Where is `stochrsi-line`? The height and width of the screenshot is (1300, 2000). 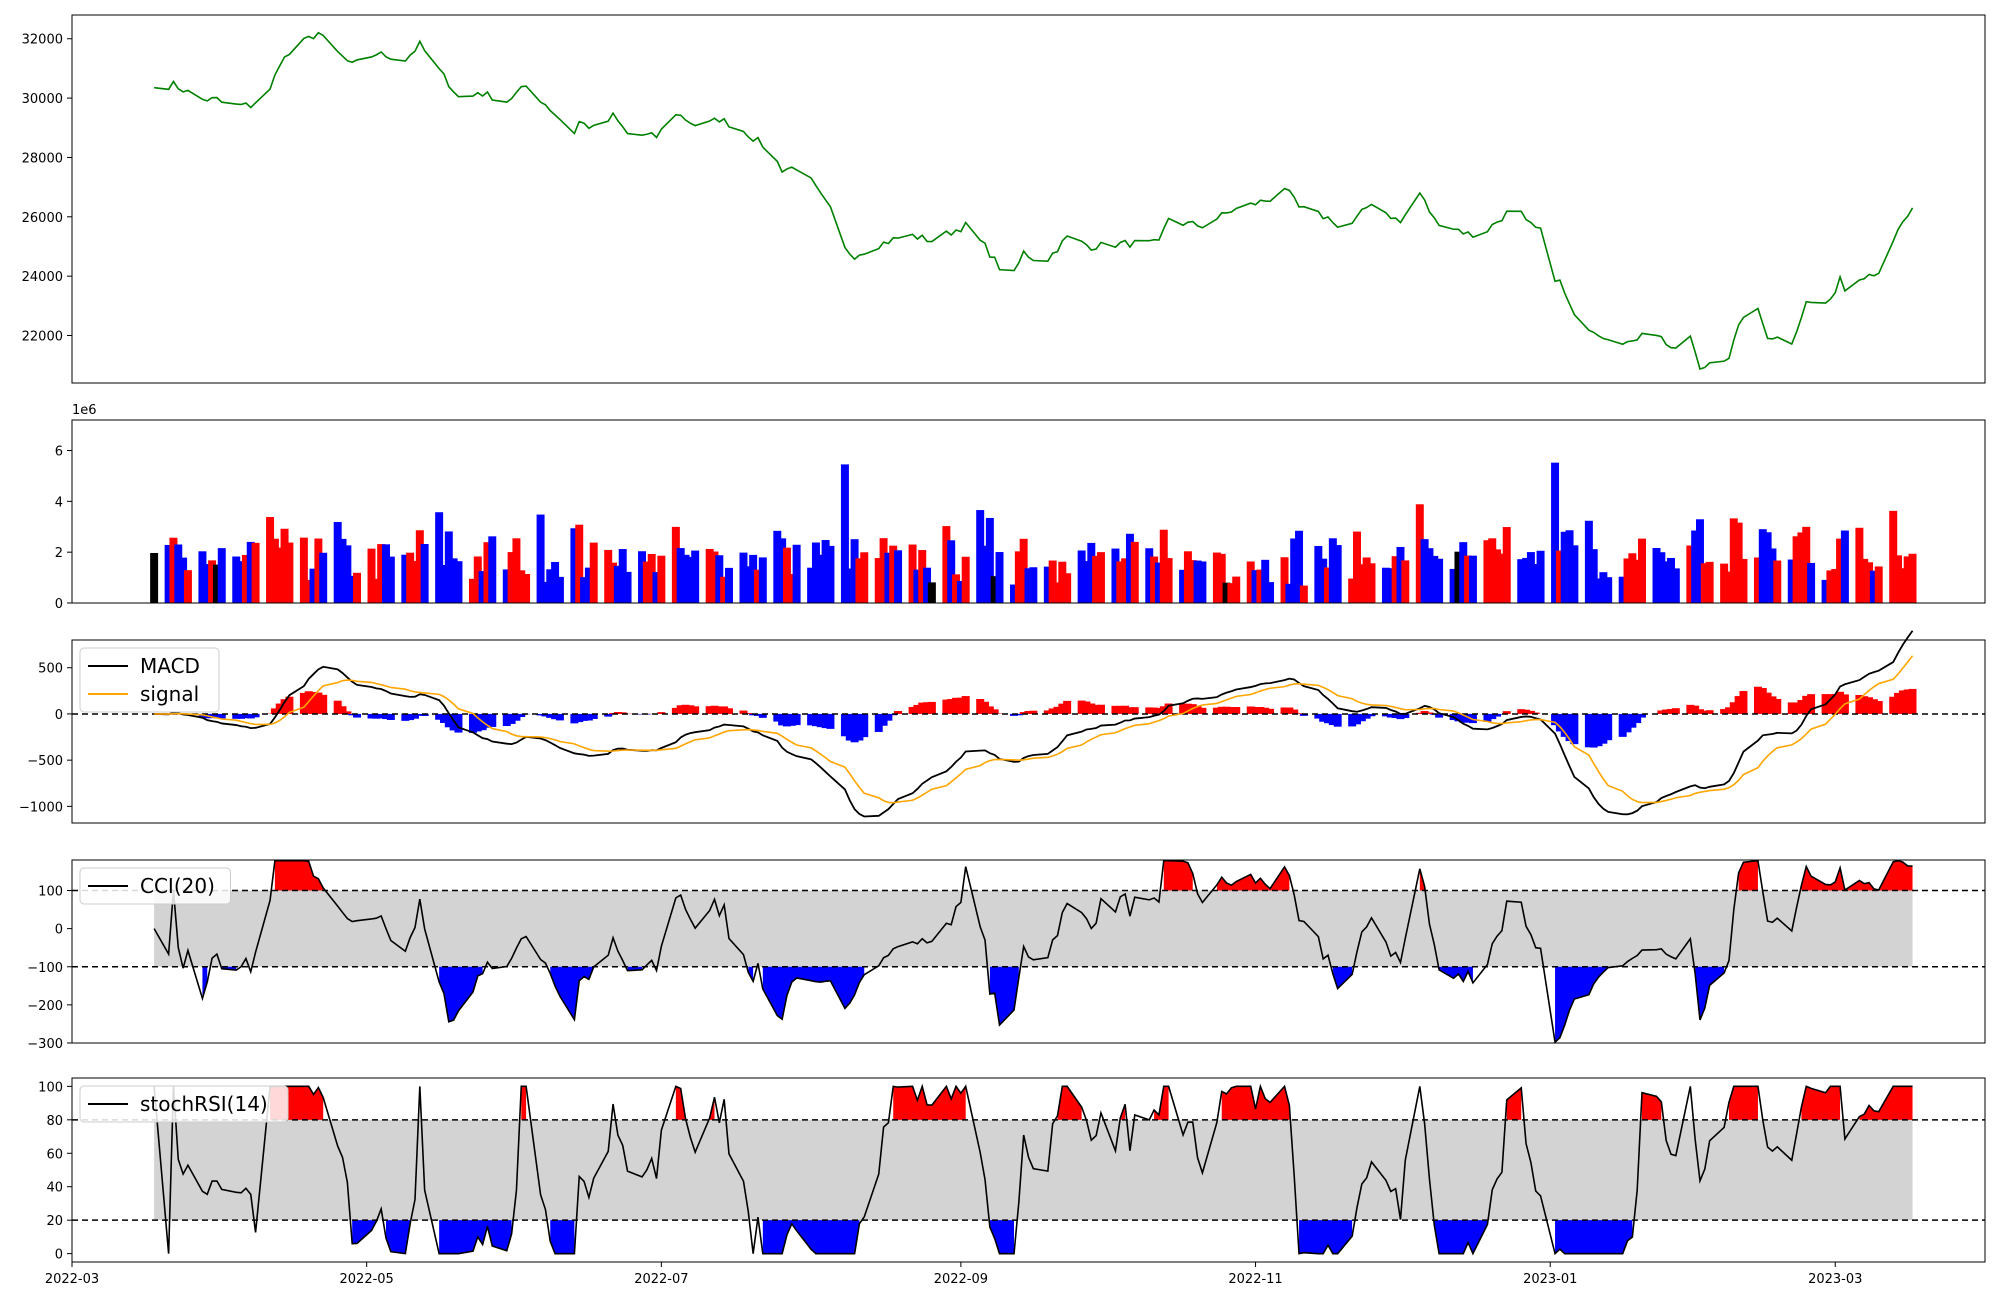
stochrsi-line is located at coordinates (1033, 1169).